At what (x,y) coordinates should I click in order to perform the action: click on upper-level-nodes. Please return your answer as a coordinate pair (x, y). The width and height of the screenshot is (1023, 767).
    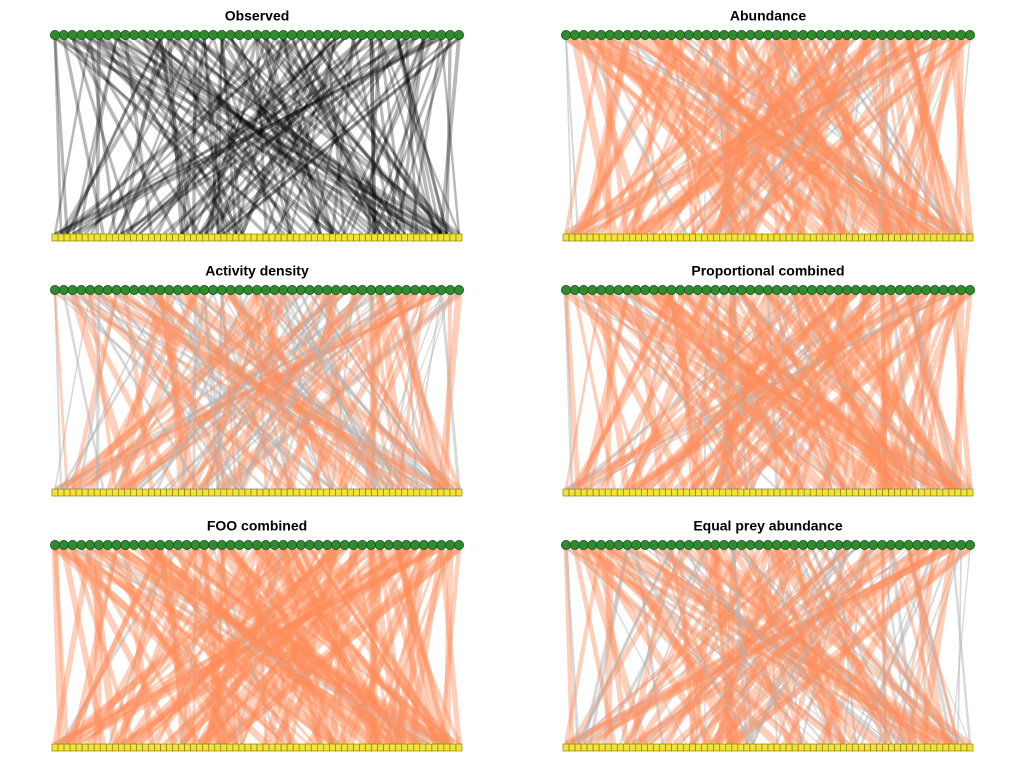
    Looking at the image, I should click on (257, 545).